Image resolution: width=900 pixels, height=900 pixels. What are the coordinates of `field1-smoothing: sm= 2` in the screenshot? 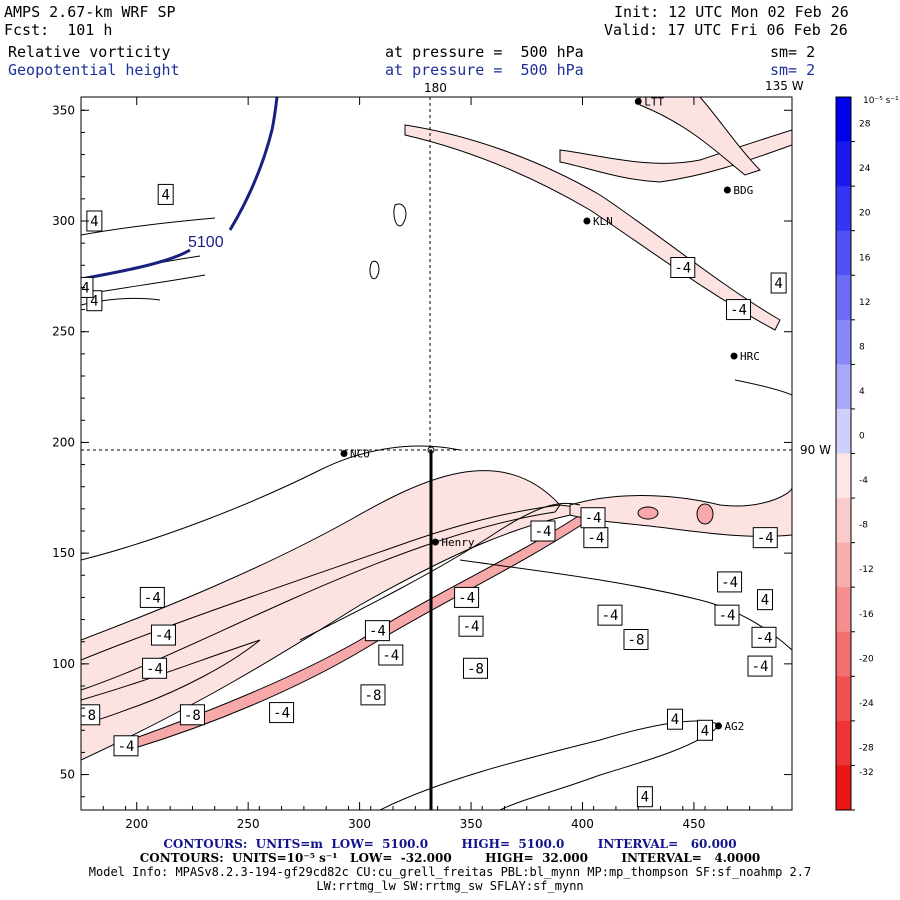 It's located at (793, 52).